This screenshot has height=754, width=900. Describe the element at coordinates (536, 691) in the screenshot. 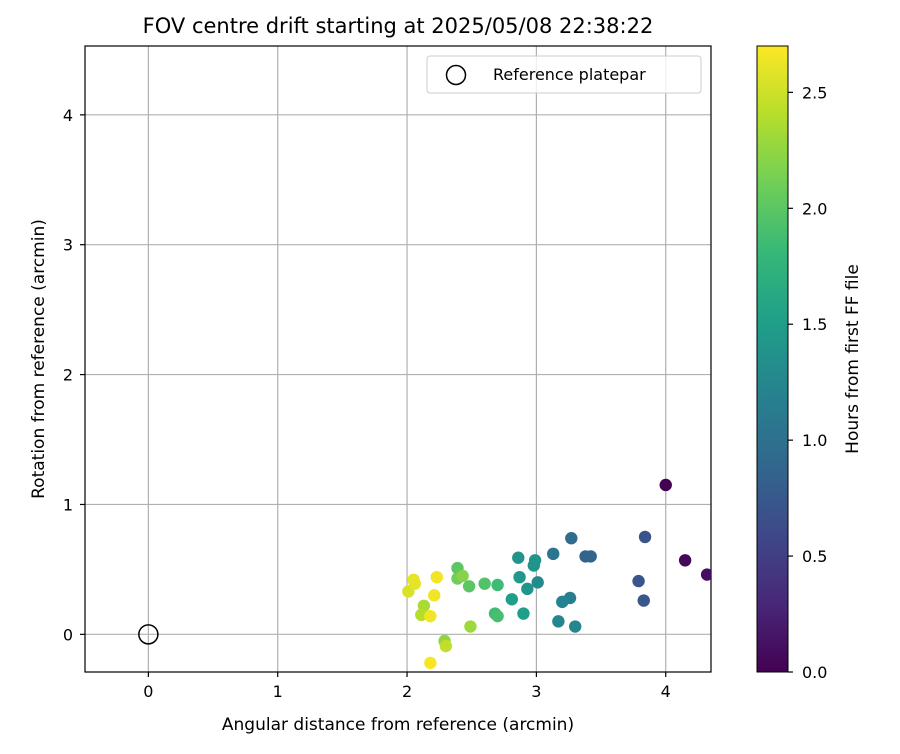

I see `x-tick-label: 3` at that location.